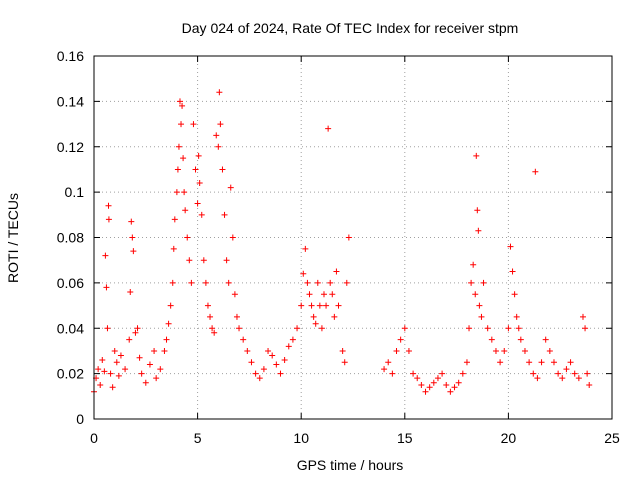  I want to click on x-tick-label: 15, so click(405, 438).